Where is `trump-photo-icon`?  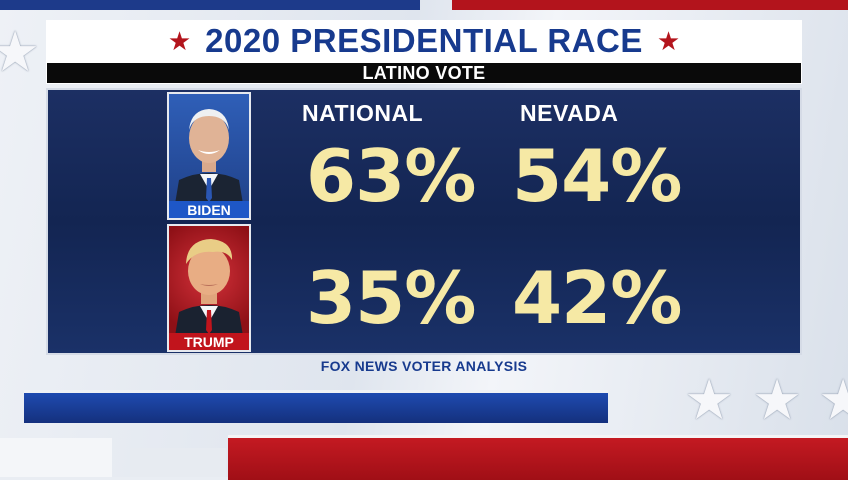
trump-photo-icon is located at coordinates (209, 287).